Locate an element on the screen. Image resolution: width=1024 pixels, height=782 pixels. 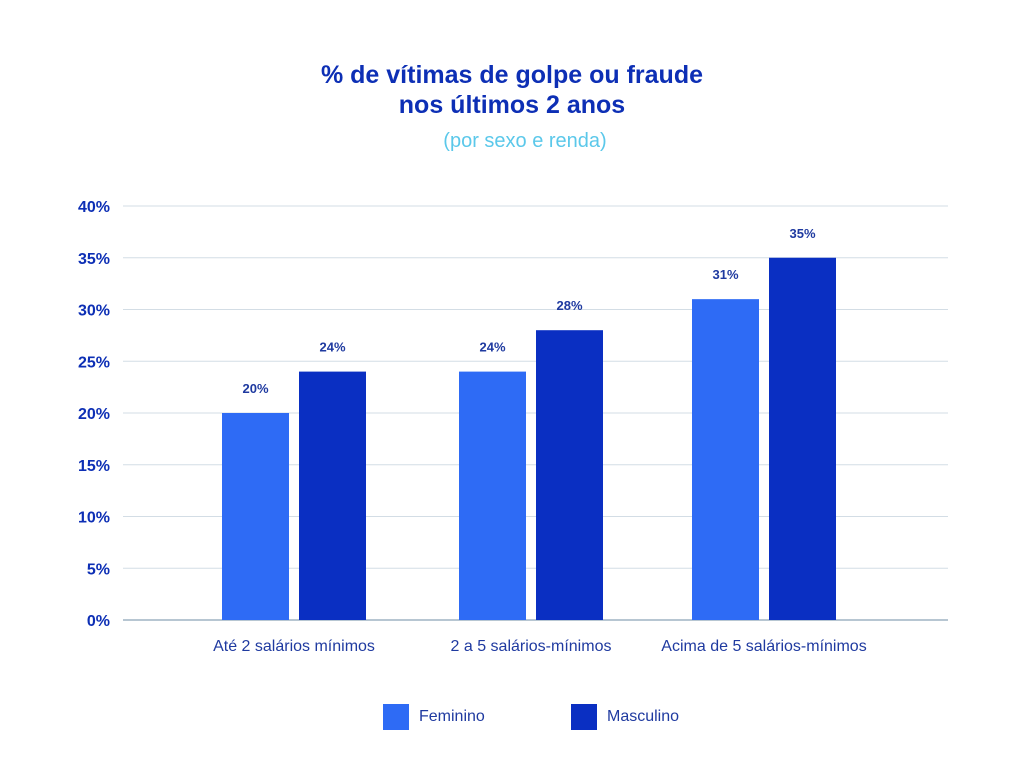
y-tick-label: 5% is located at coordinates (98, 569).